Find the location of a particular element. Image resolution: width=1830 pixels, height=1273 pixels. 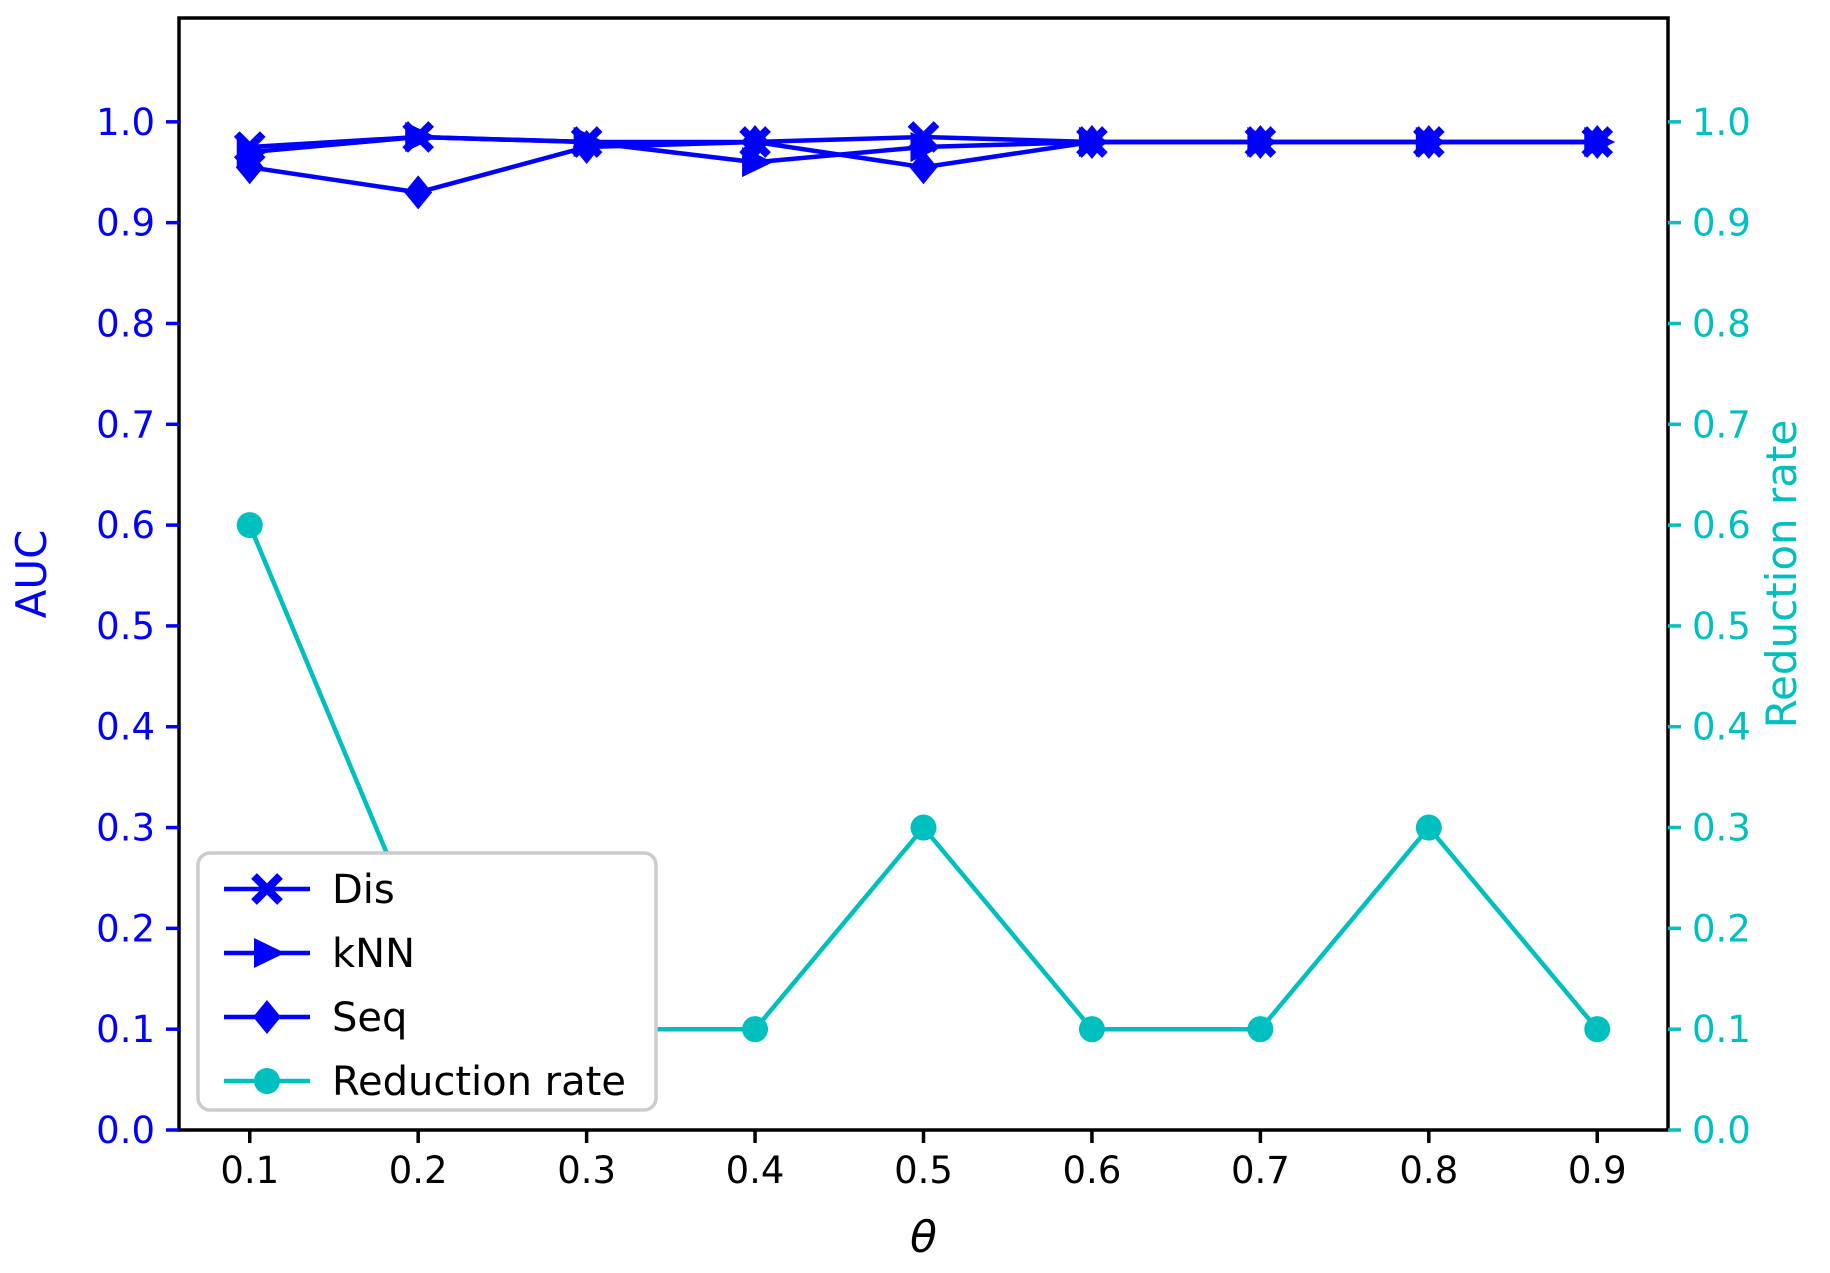

series-seq is located at coordinates (923, 167).